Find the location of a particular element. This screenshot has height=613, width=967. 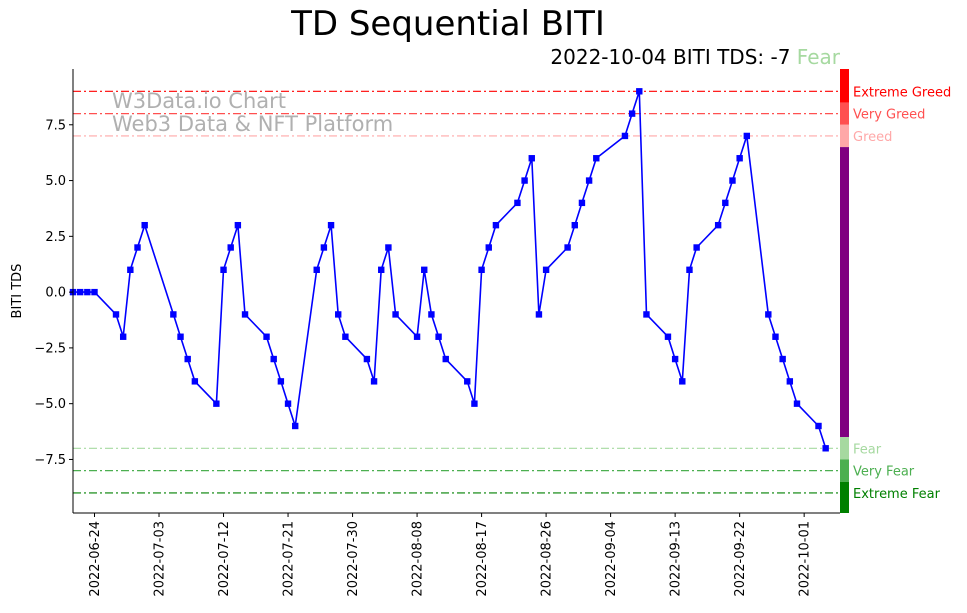

x-tick-label: 2022-07-12 is located at coordinates (224, 559).